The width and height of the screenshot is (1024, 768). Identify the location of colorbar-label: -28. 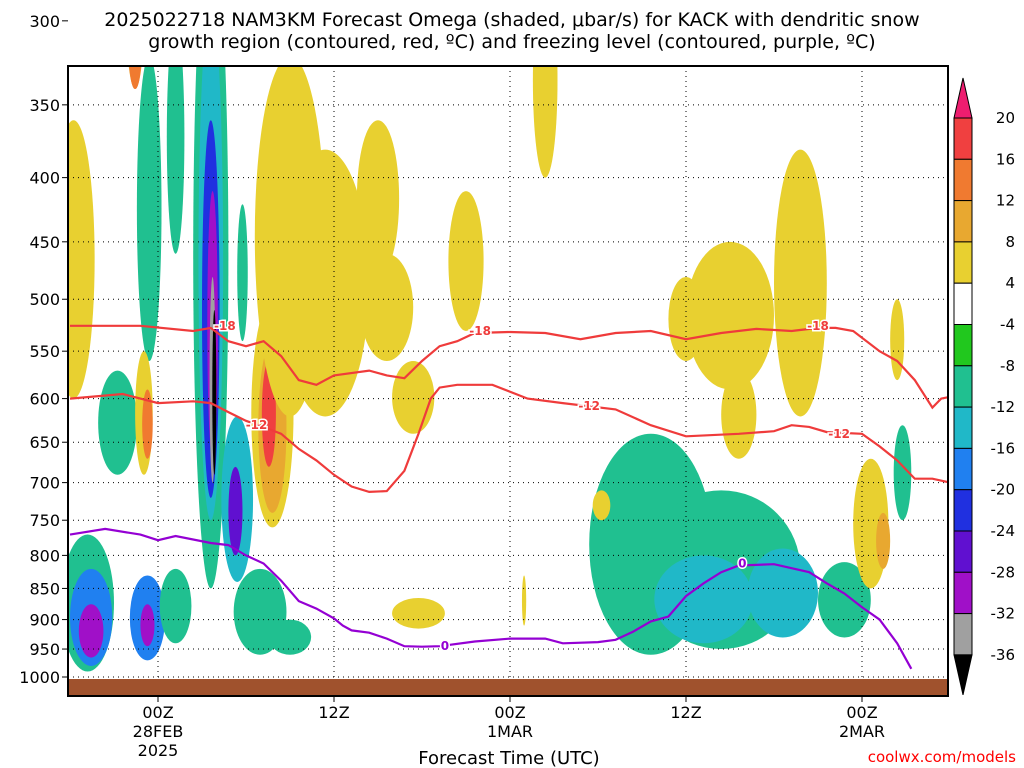
(1003, 572).